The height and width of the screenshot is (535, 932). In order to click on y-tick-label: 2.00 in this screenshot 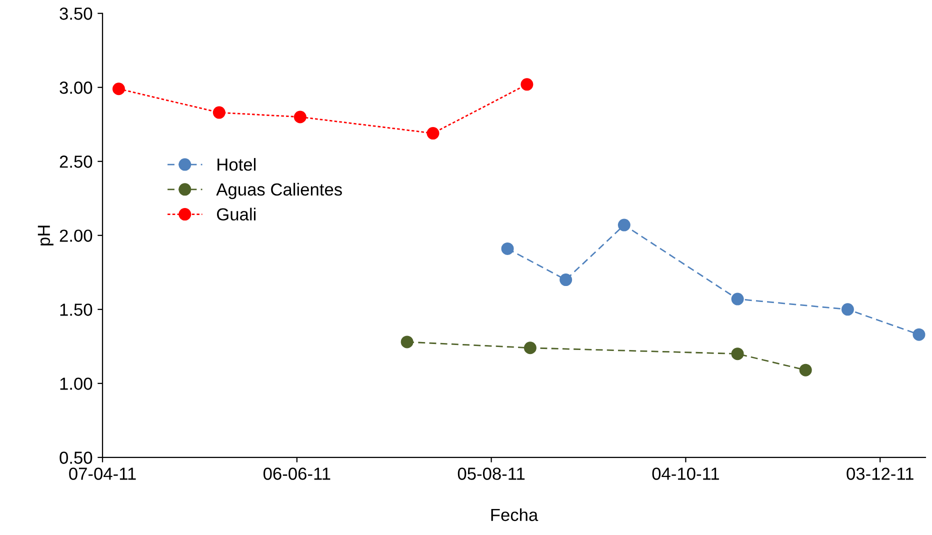, I will do `click(76, 236)`.